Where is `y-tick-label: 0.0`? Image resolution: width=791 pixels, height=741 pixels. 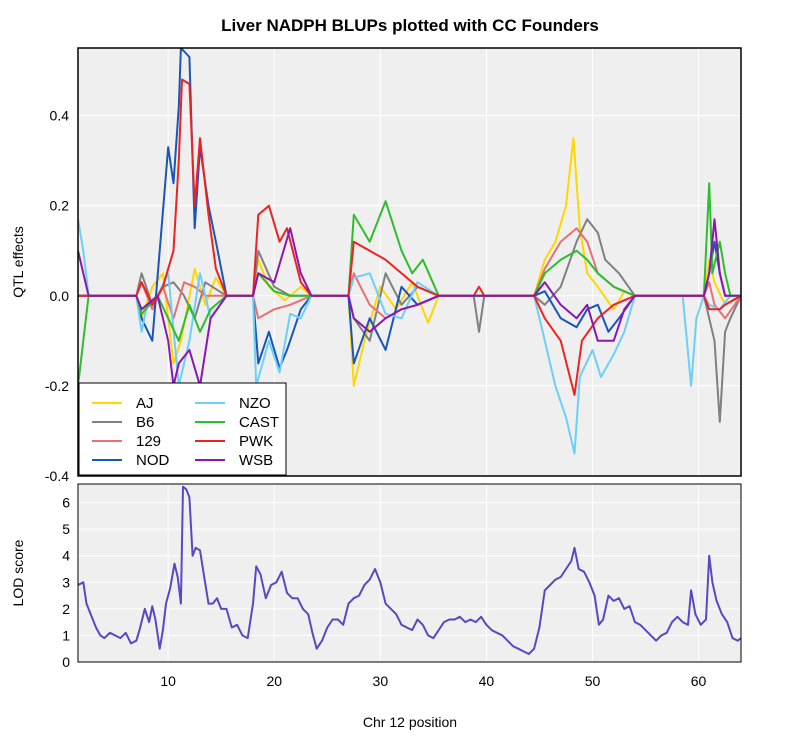
y-tick-label: 0.0 is located at coordinates (60, 296).